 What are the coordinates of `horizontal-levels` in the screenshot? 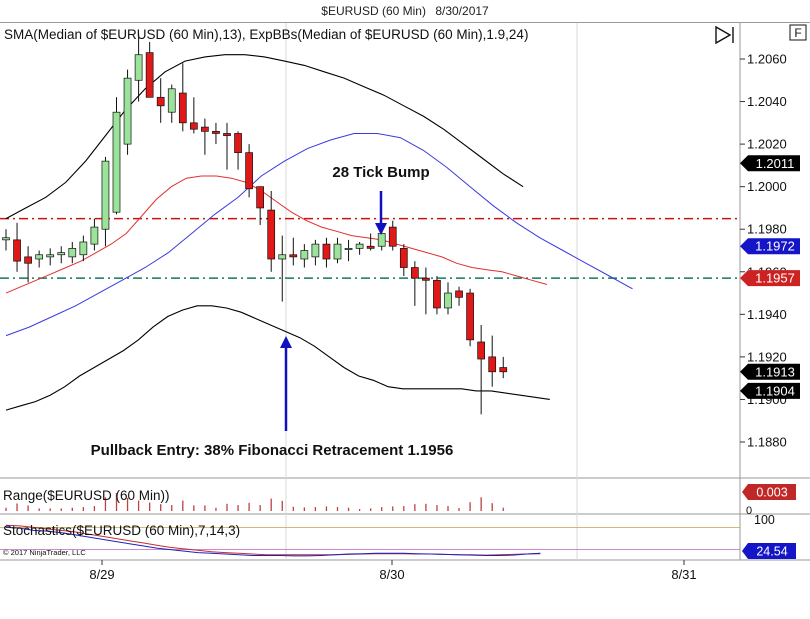 It's located at (370, 248).